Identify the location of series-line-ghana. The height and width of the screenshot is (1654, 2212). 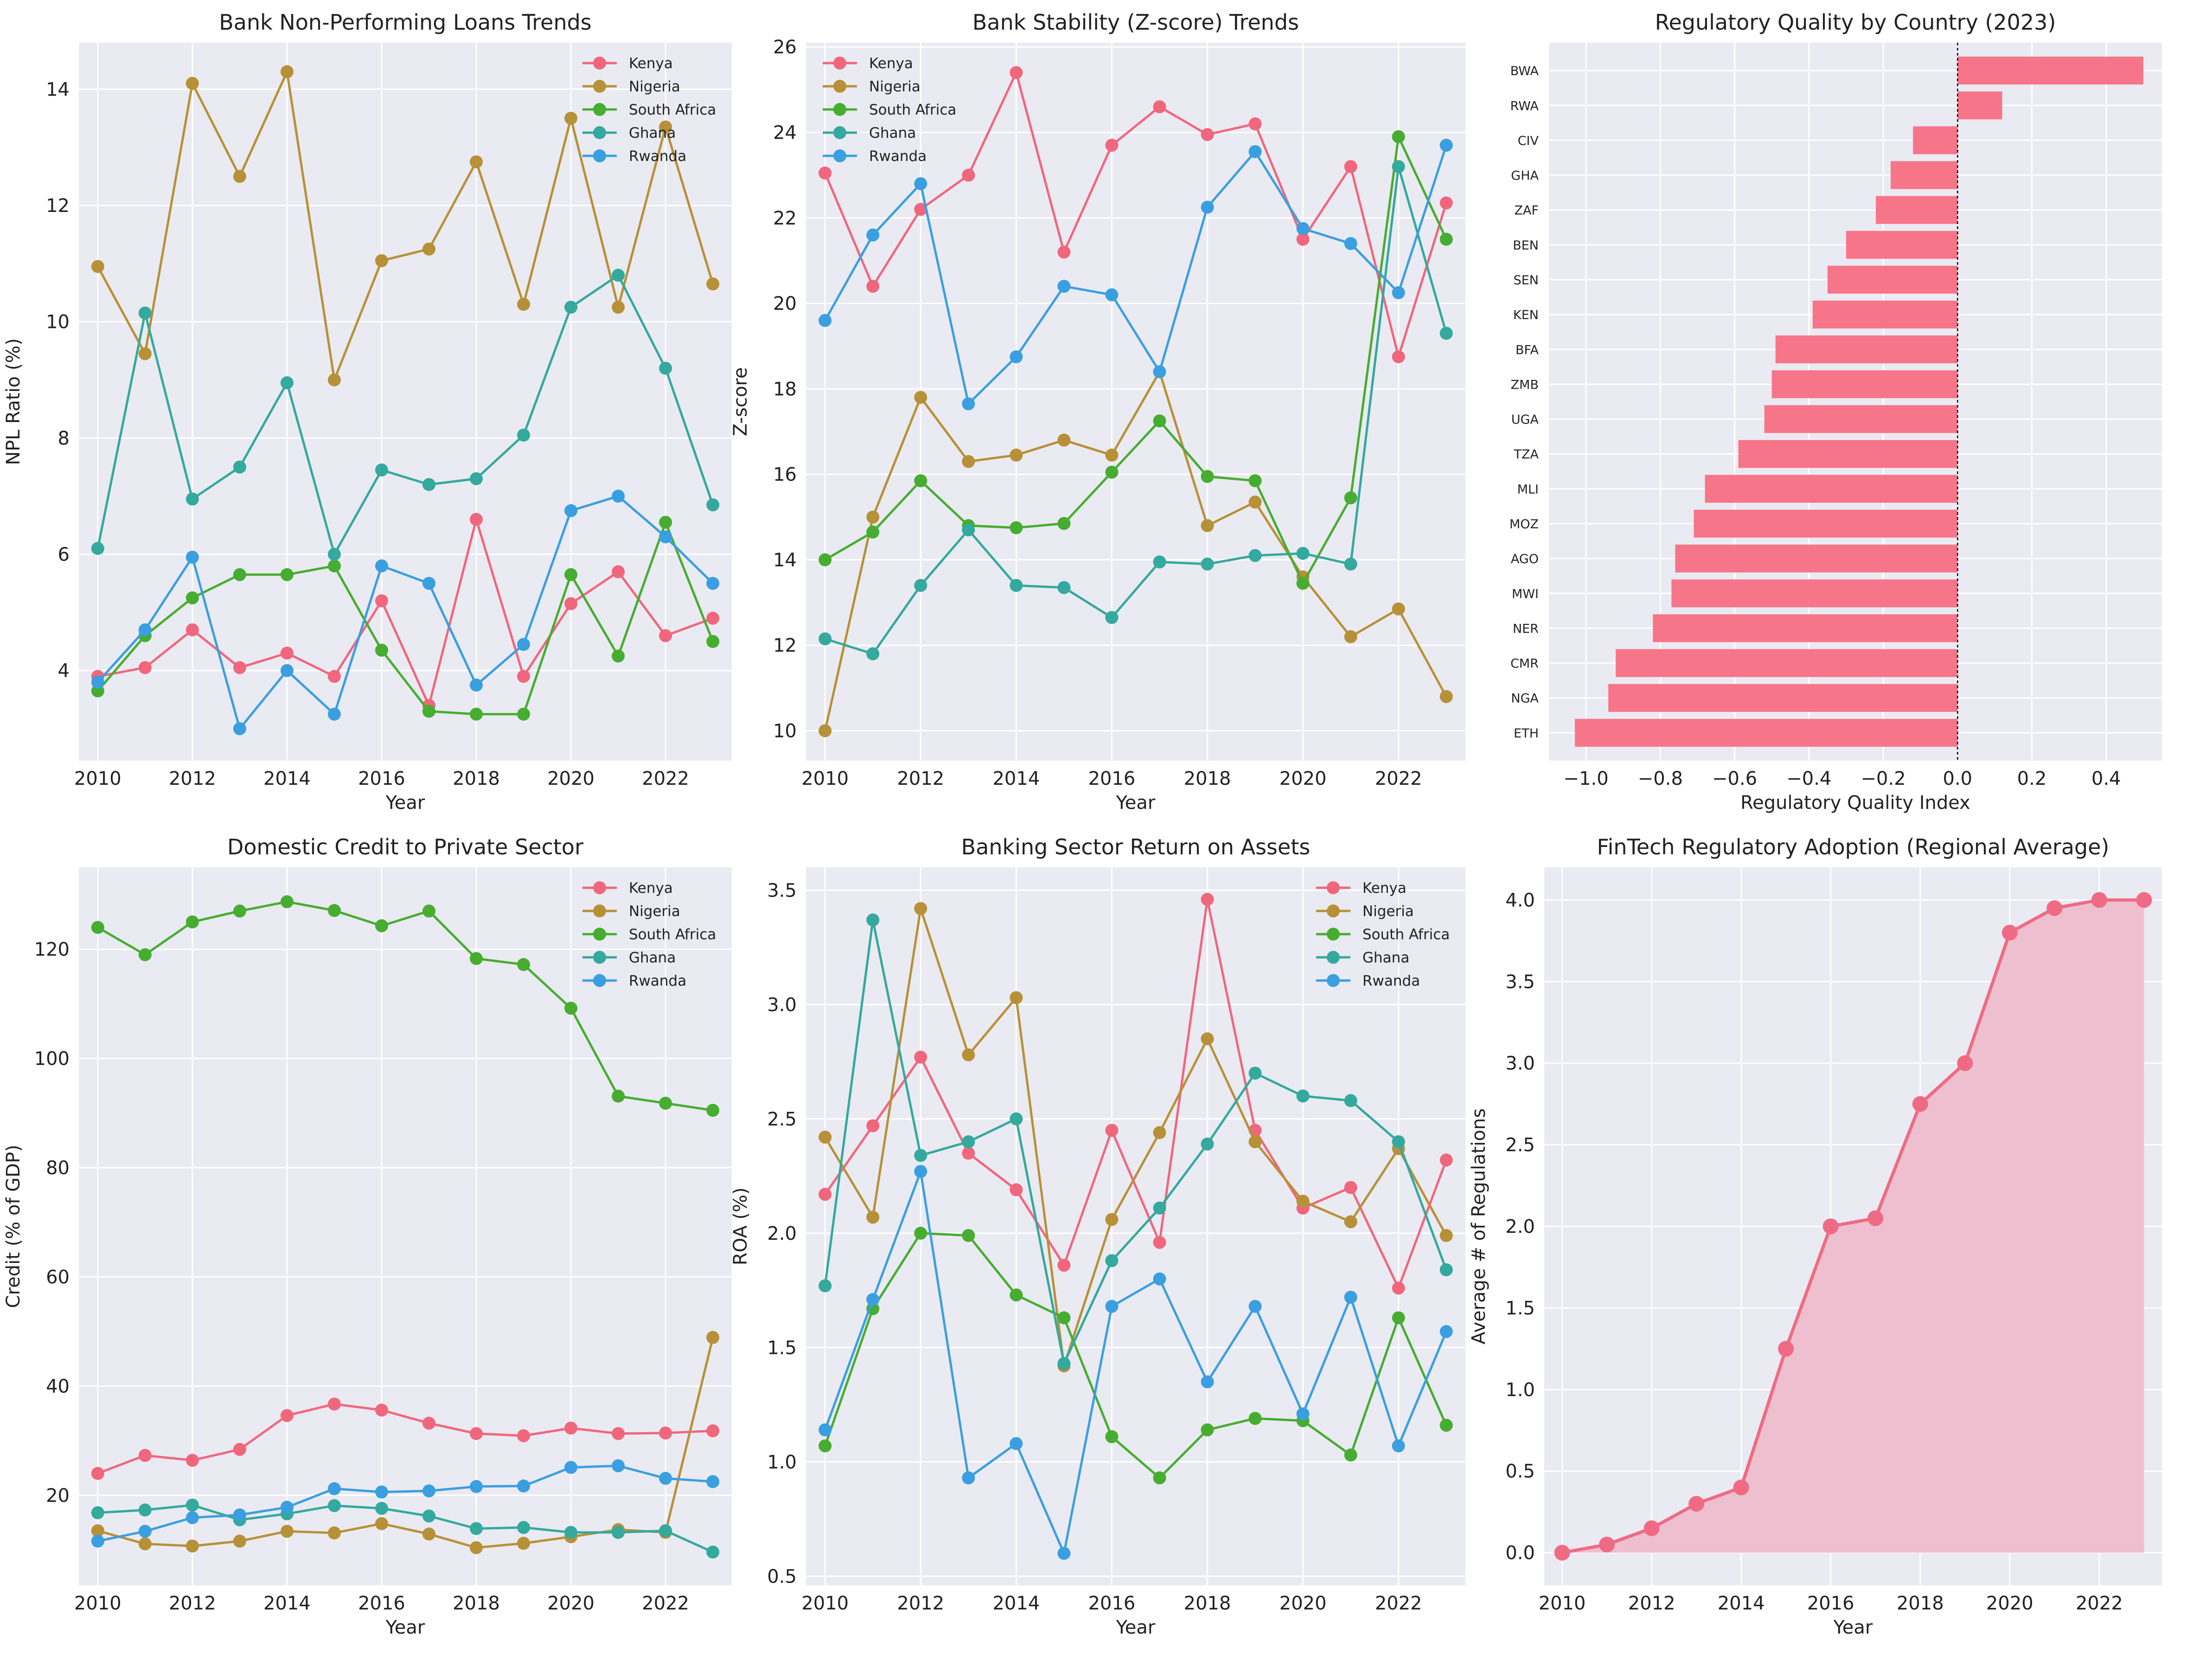
(1136, 1141).